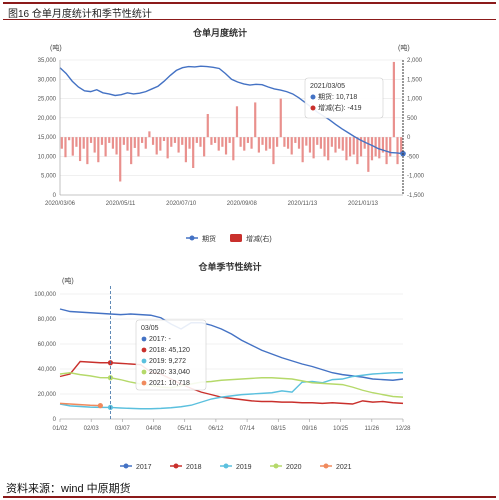 This screenshot has height=500, width=499. I want to click on chart1-left-tick-label: 0, so click(55, 196).